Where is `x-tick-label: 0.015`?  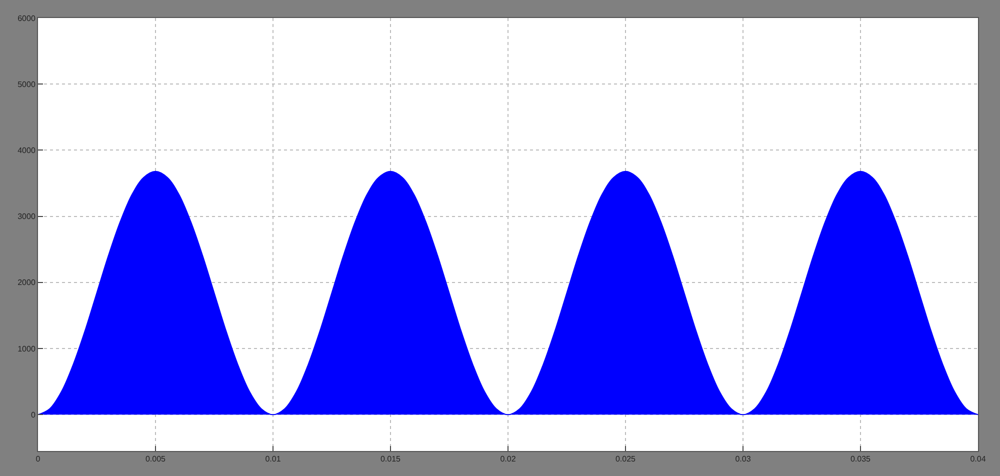 x-tick-label: 0.015 is located at coordinates (391, 459).